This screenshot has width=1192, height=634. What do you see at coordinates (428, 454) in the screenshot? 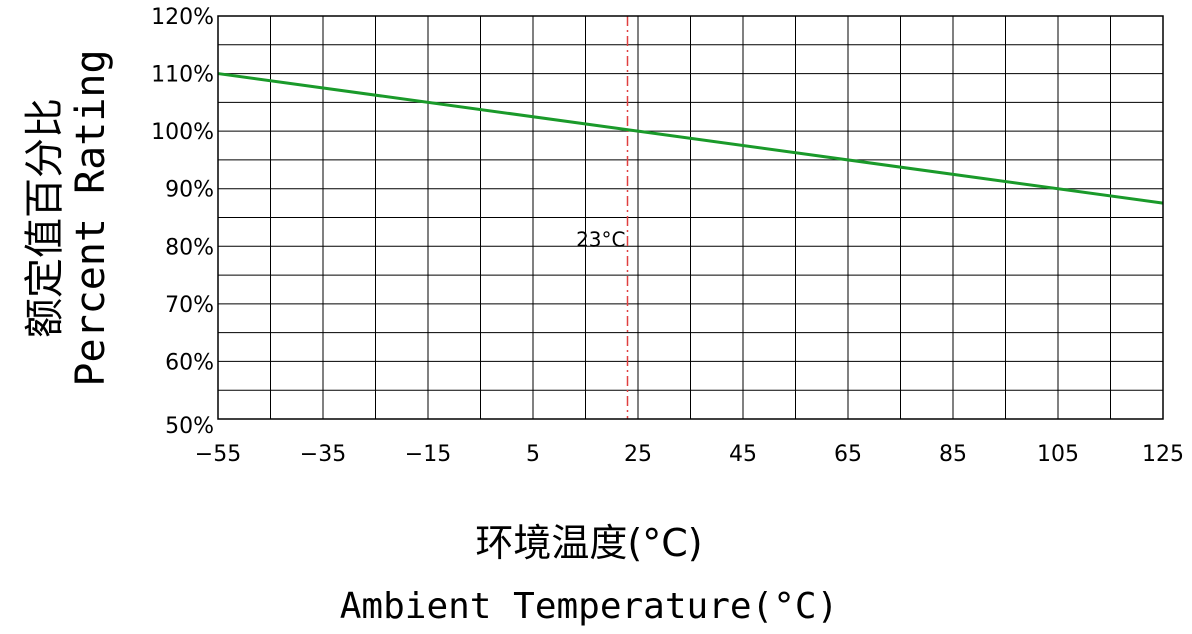
I see `x-tick-label: −15` at bounding box center [428, 454].